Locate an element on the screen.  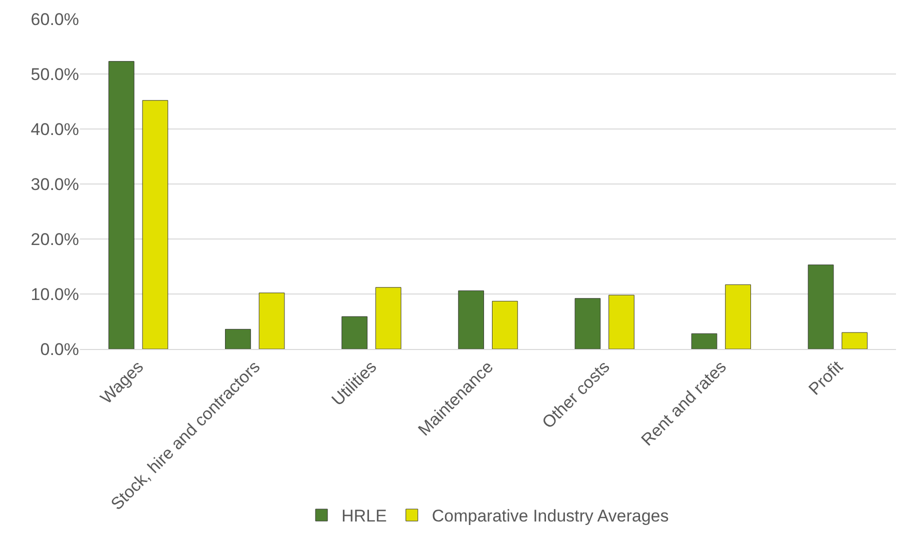
legend-label: HRLE is located at coordinates (364, 516).